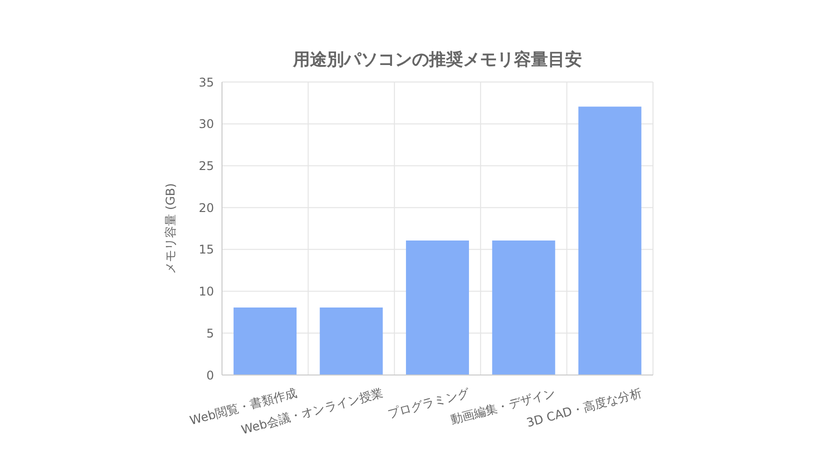 This screenshot has width=835, height=474. I want to click on y-axis-title: メモリ容量 (GB), so click(170, 228).